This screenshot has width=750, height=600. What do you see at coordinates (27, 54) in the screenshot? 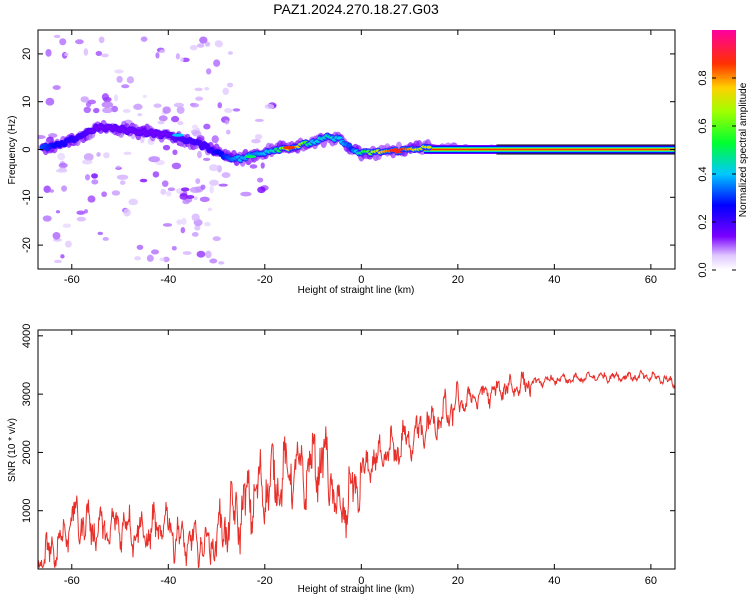
I see `y-tick-label: 20` at bounding box center [27, 54].